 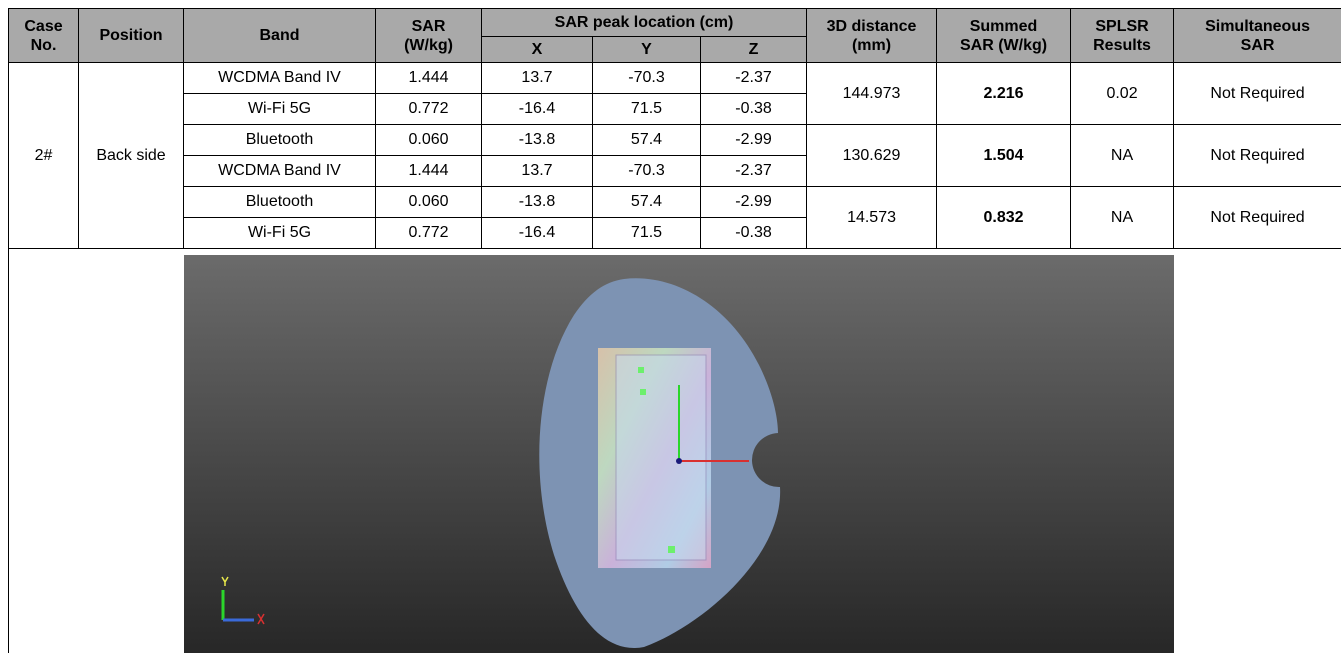 What do you see at coordinates (131, 155) in the screenshot?
I see `position: Back side` at bounding box center [131, 155].